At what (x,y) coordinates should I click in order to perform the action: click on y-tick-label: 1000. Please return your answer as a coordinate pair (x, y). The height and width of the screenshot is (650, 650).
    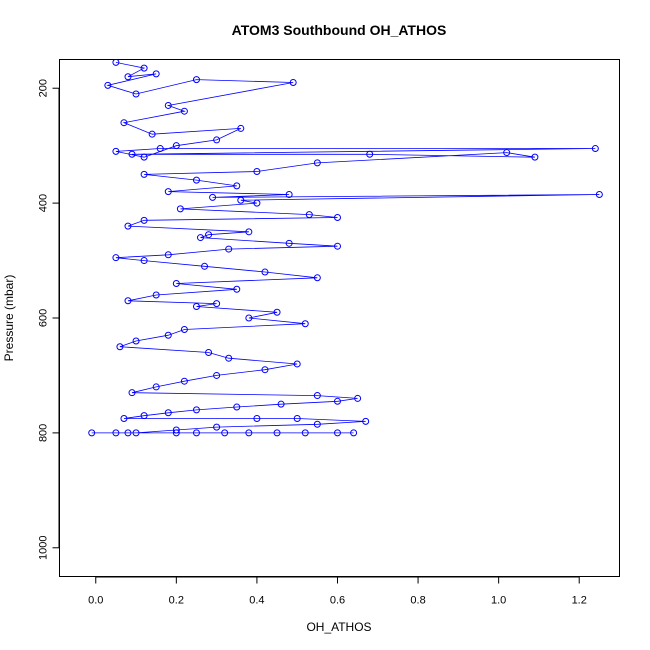
    Looking at the image, I should click on (44, 548).